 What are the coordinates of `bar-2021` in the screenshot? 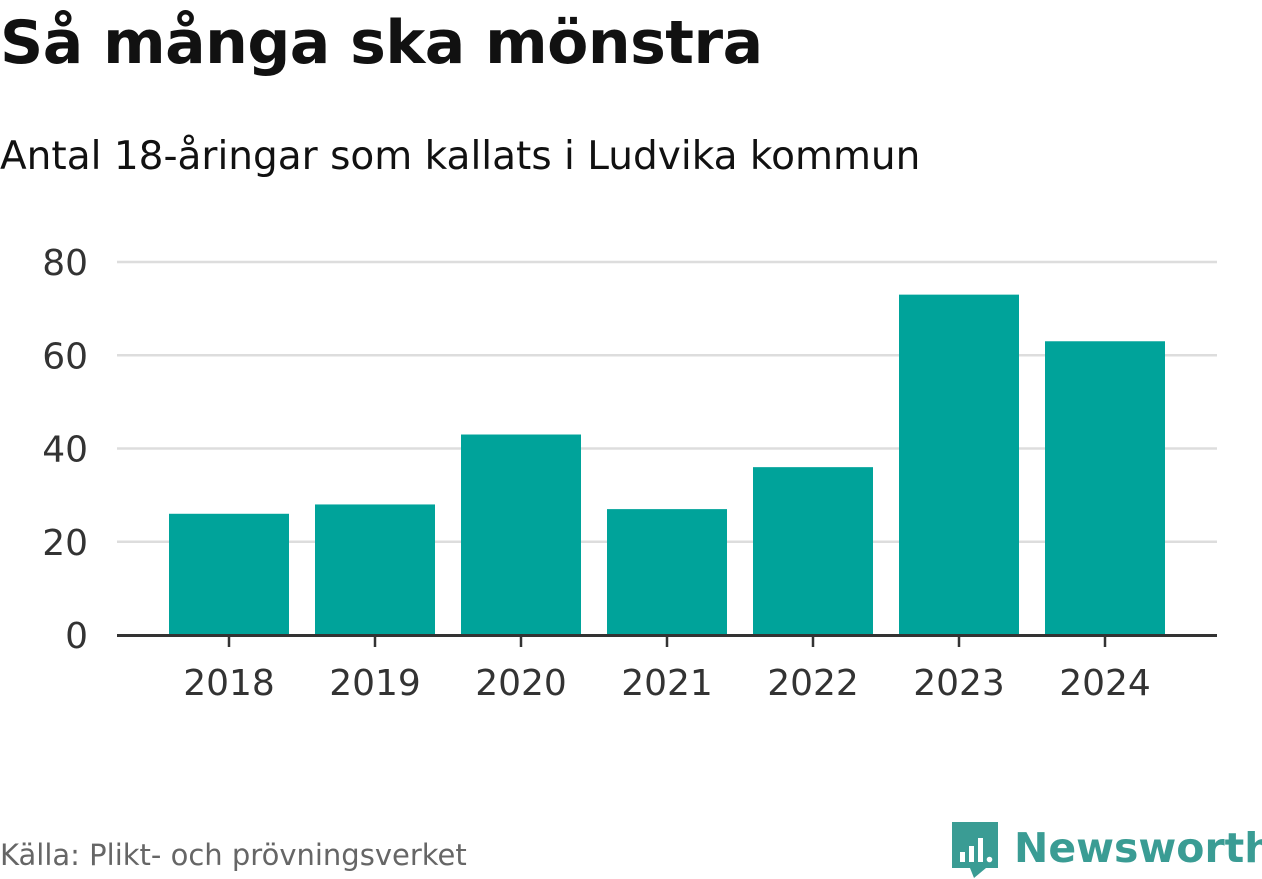 It's located at (667, 572).